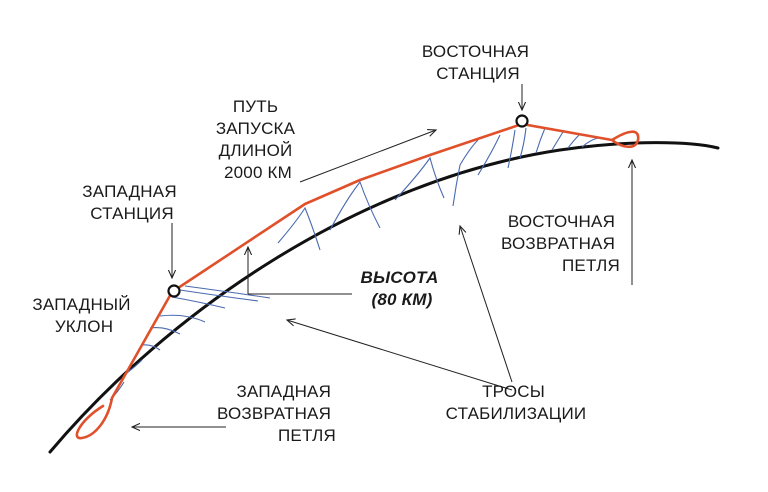  I want to click on west-station-label: ЗАПАДНАЯ СТАНЦИЯ, so click(131, 202).